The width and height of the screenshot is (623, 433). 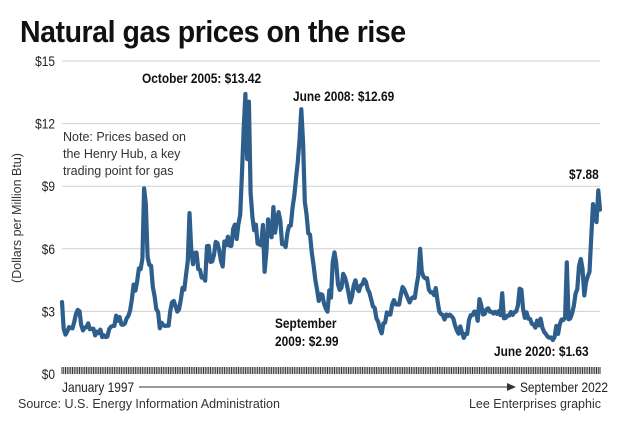 What do you see at coordinates (48, 249) in the screenshot?
I see `y-tick-label: $6` at bounding box center [48, 249].